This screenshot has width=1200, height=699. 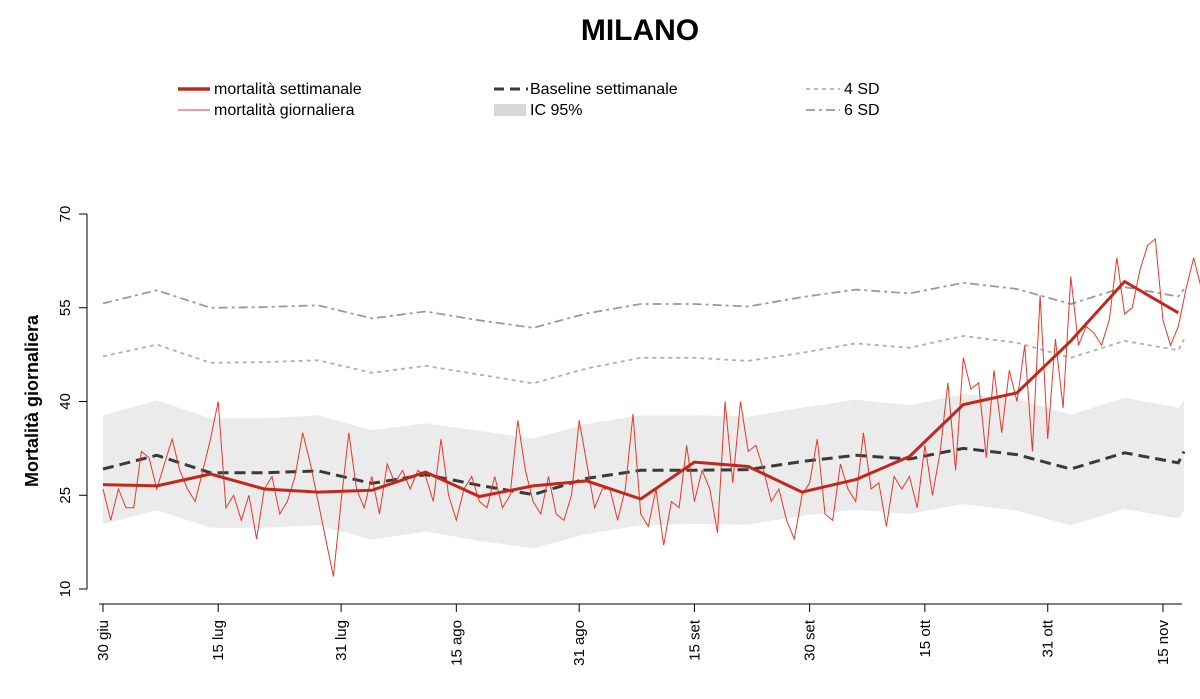 I want to click on legend-label-sd6: 6 SD, so click(x=862, y=110).